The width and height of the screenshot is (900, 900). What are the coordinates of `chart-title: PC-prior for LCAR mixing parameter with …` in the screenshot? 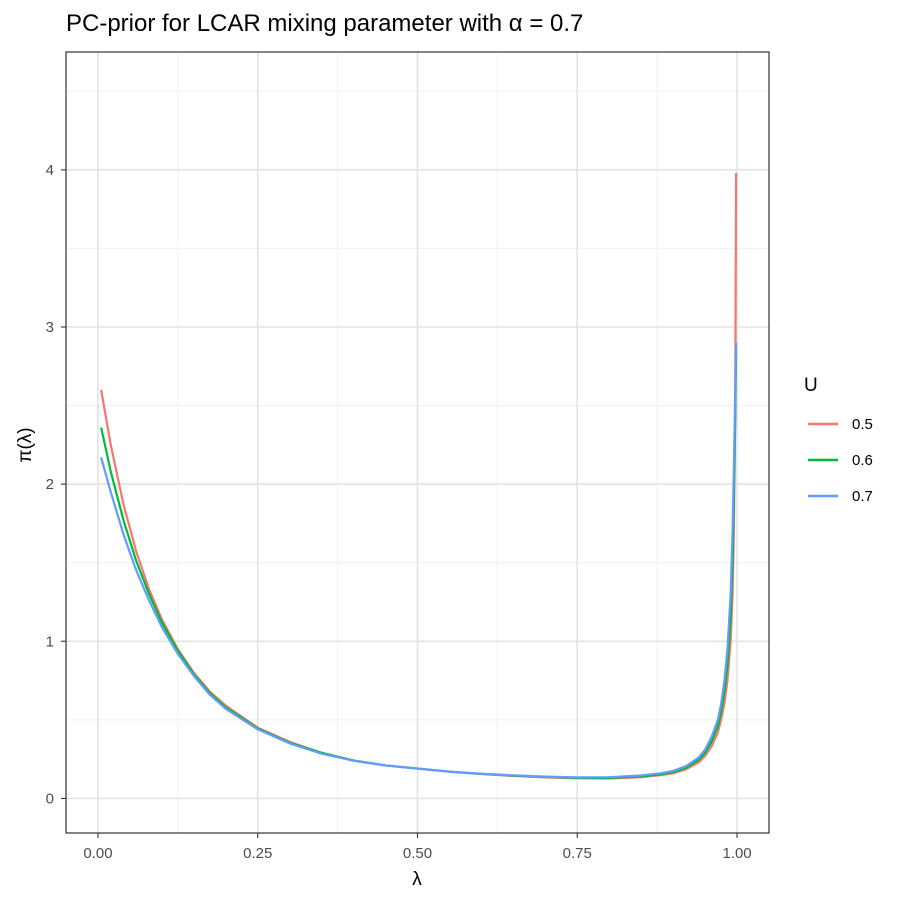 It's located at (324, 23).